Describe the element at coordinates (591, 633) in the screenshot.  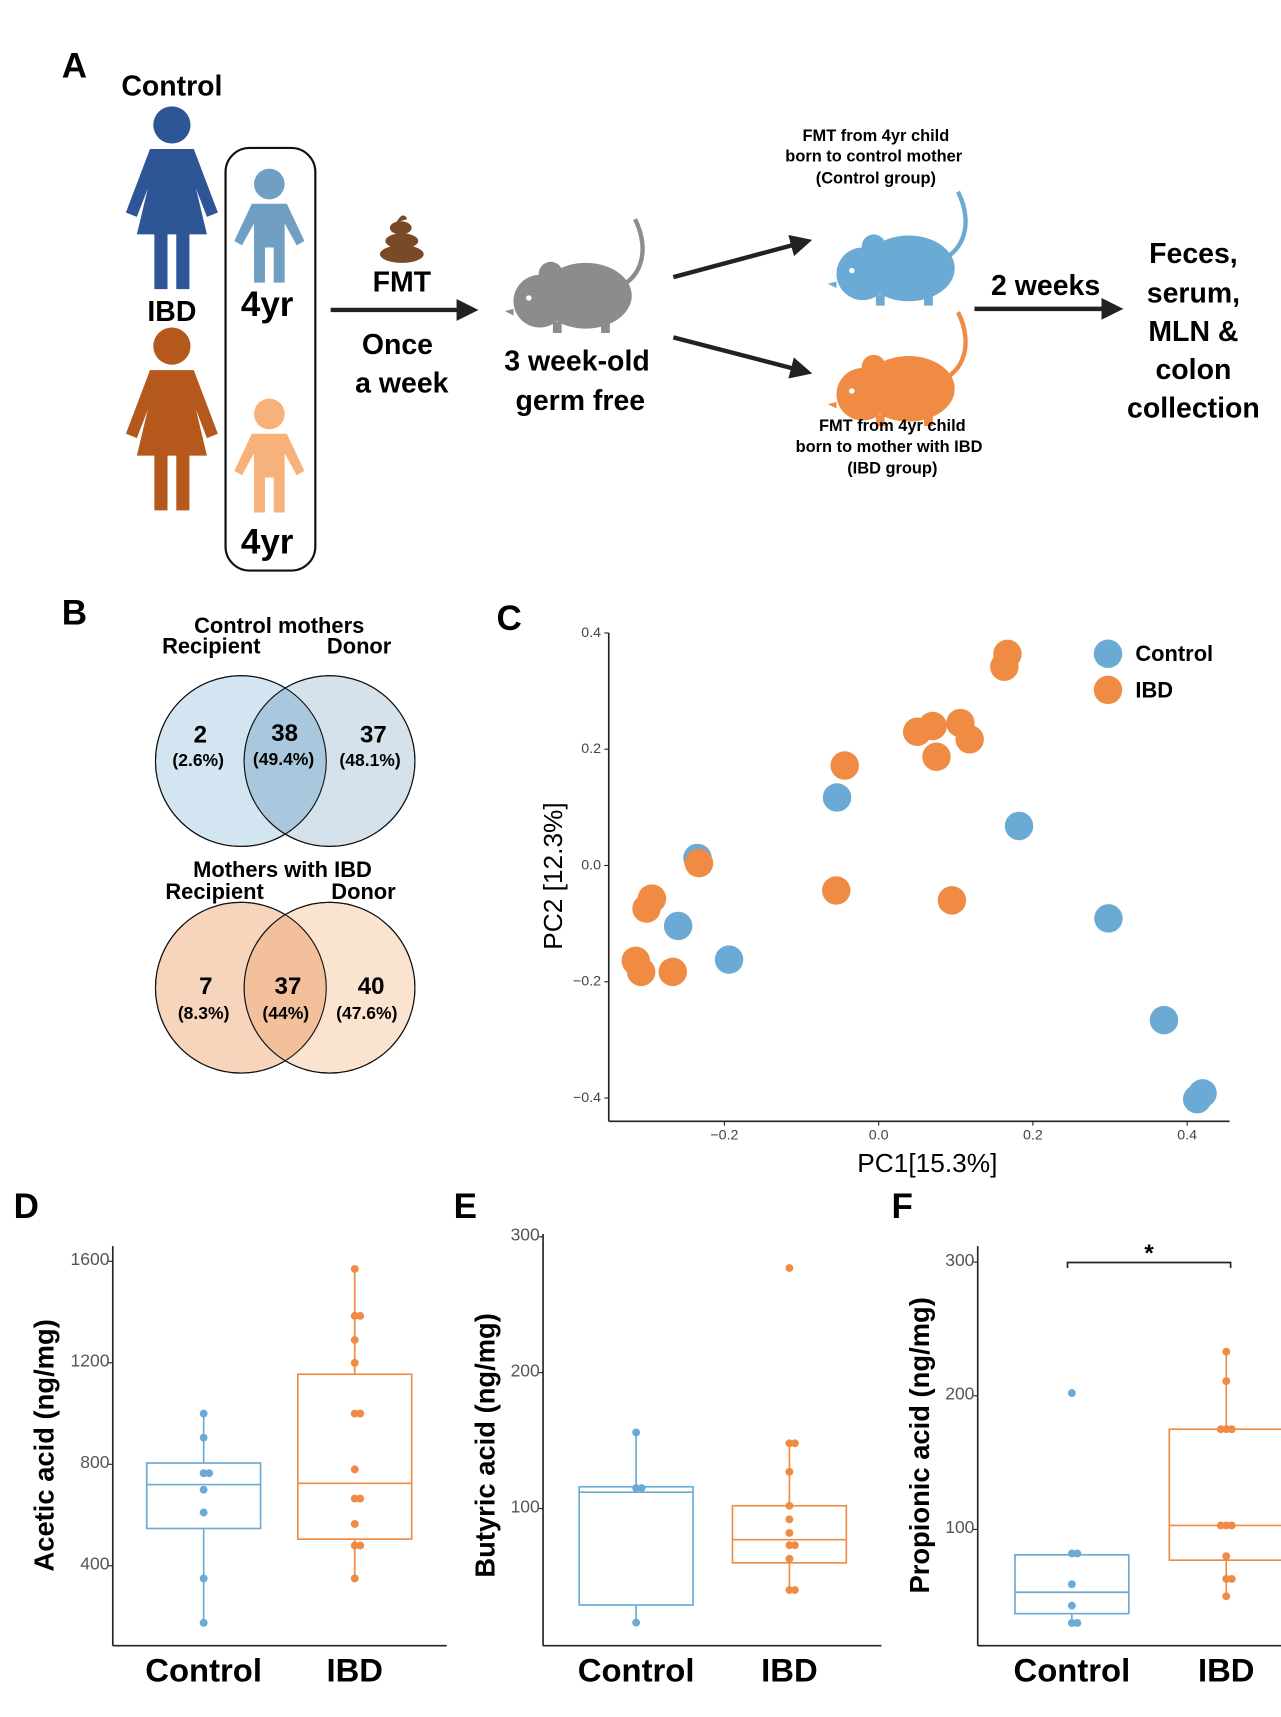
I see `y-tick-label: 0.4` at that location.